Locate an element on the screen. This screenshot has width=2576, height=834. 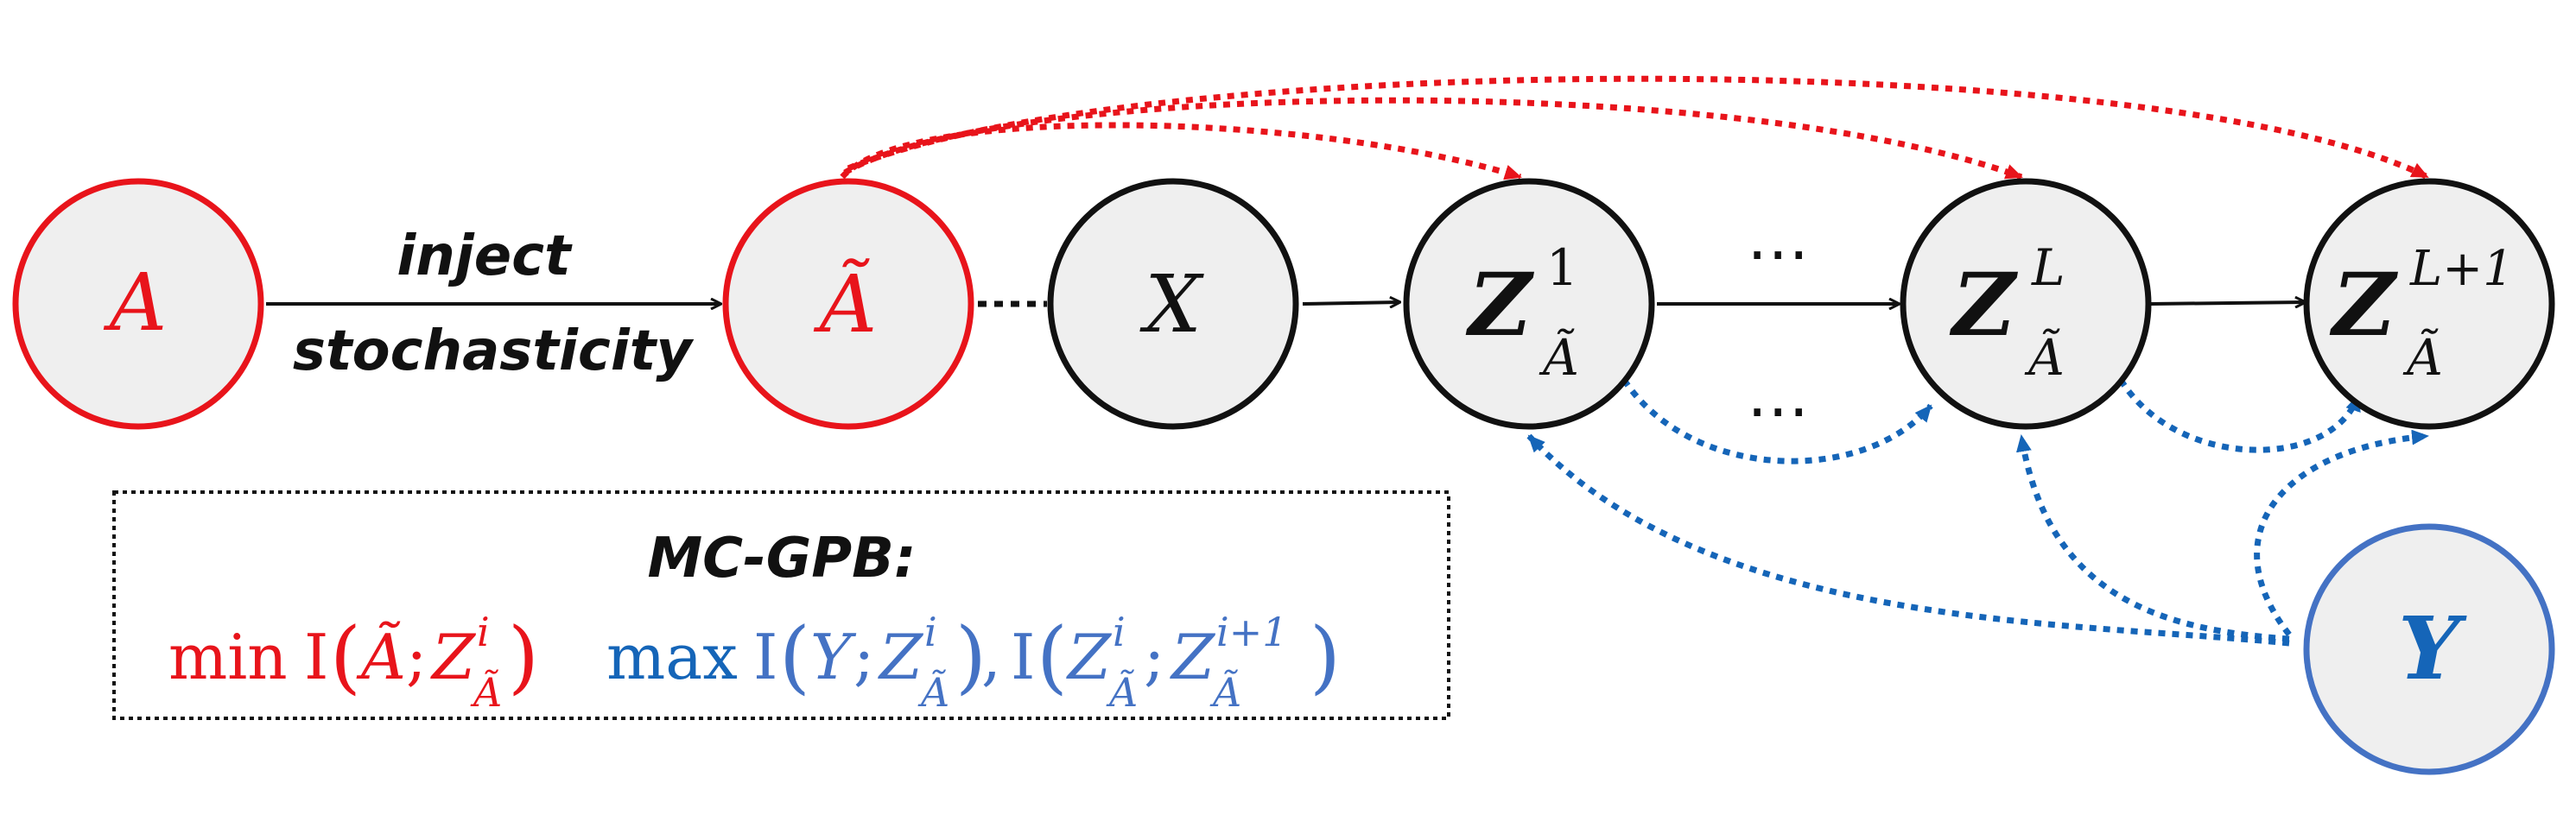
legend-max-expression: max is located at coordinates (672, 657).